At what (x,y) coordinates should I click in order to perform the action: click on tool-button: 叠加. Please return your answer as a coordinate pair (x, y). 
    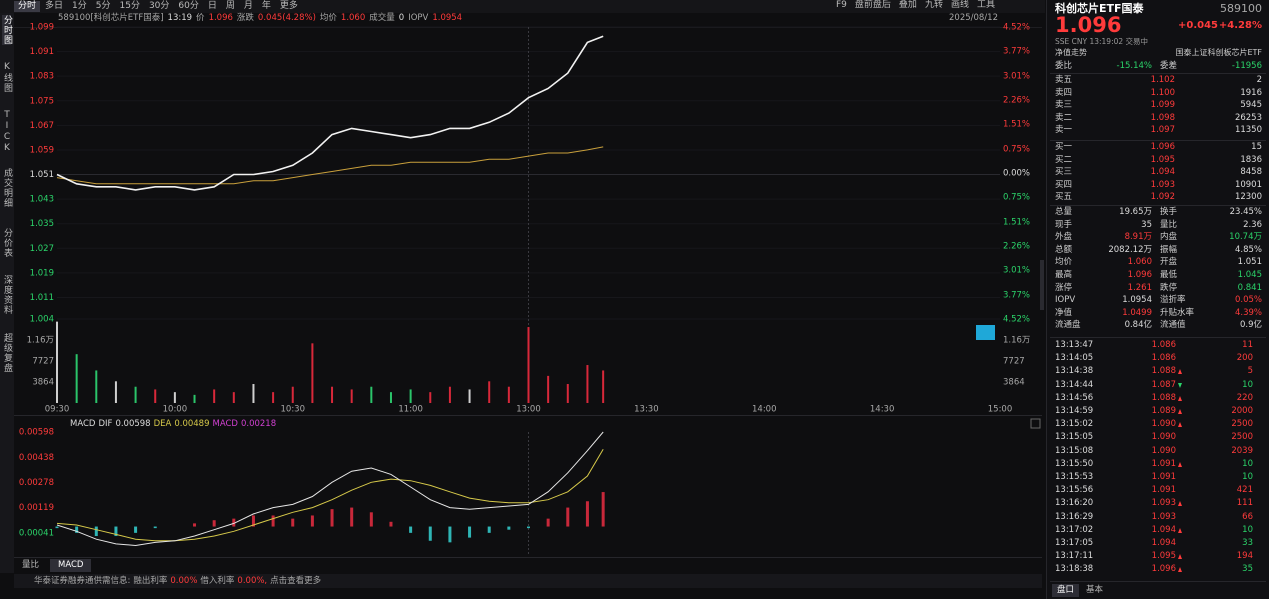
    Looking at the image, I should click on (907, 5).